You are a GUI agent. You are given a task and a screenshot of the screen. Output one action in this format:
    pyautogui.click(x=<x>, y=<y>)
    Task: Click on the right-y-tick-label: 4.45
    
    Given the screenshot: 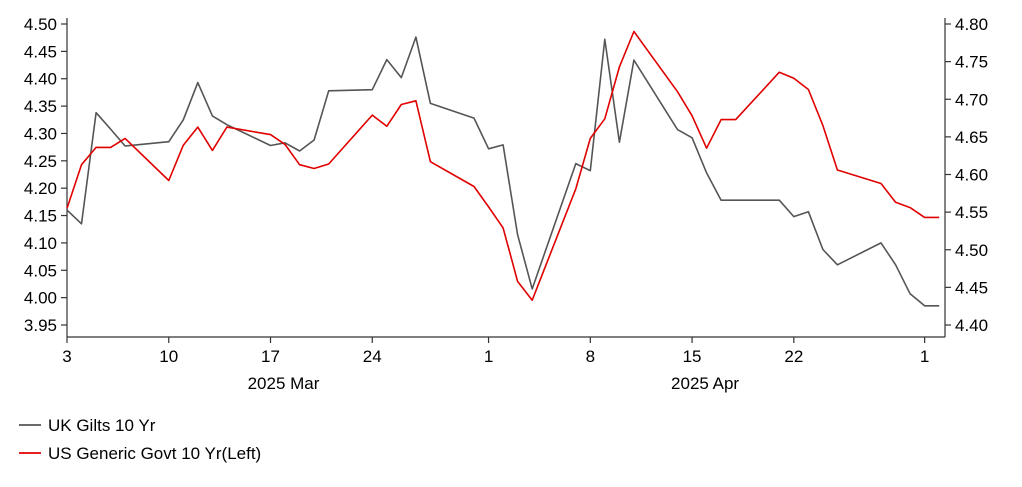 What is the action you would take?
    pyautogui.click(x=971, y=287)
    